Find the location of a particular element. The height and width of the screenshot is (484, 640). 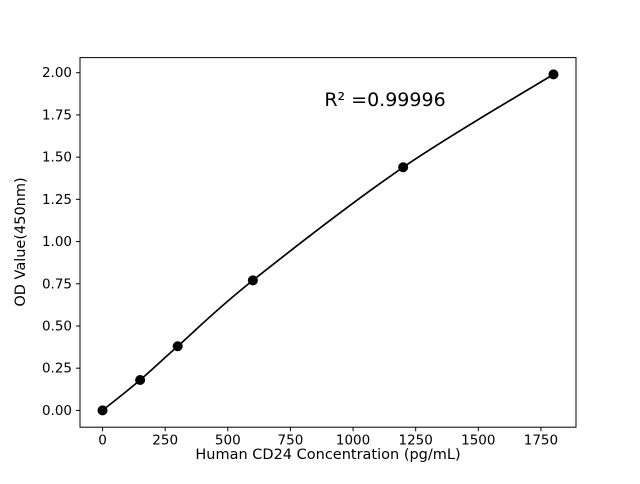

x-tick-label: 250 is located at coordinates (165, 441).